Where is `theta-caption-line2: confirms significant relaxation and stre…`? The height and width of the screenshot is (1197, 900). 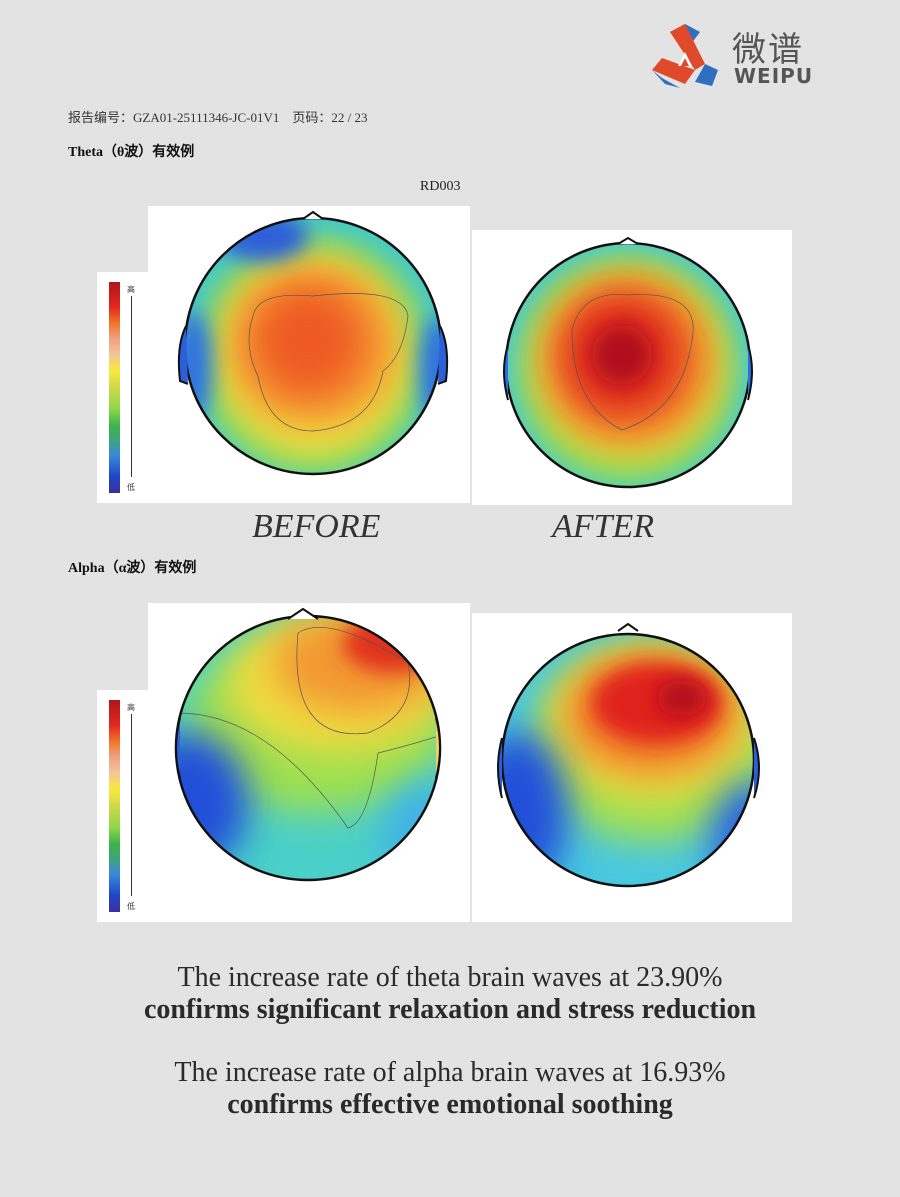
theta-caption-line2: confirms significant relaxation and stre… is located at coordinates (450, 1009).